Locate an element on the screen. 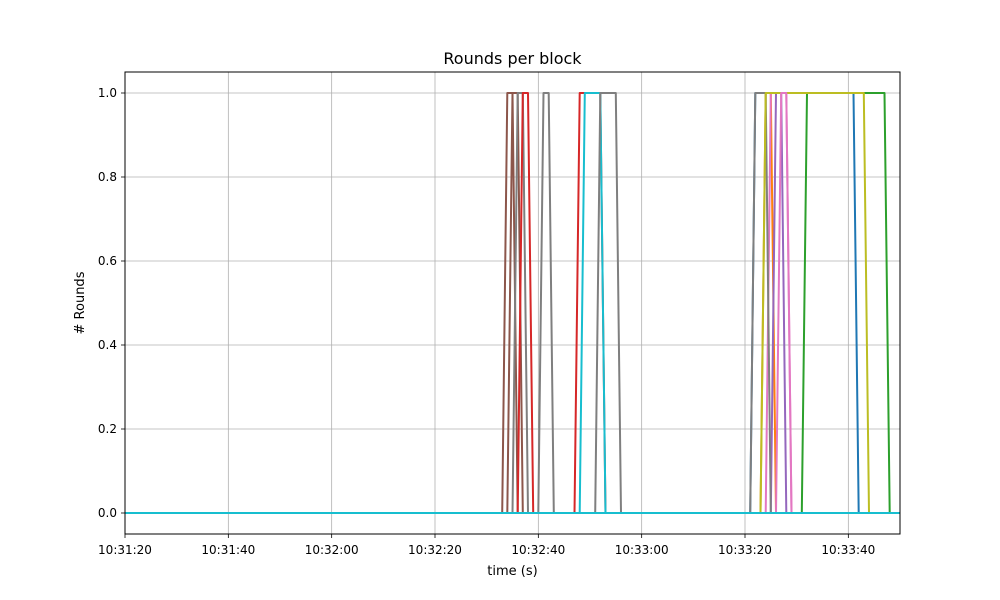  x-tick-label: 10:33:00 is located at coordinates (642, 550).